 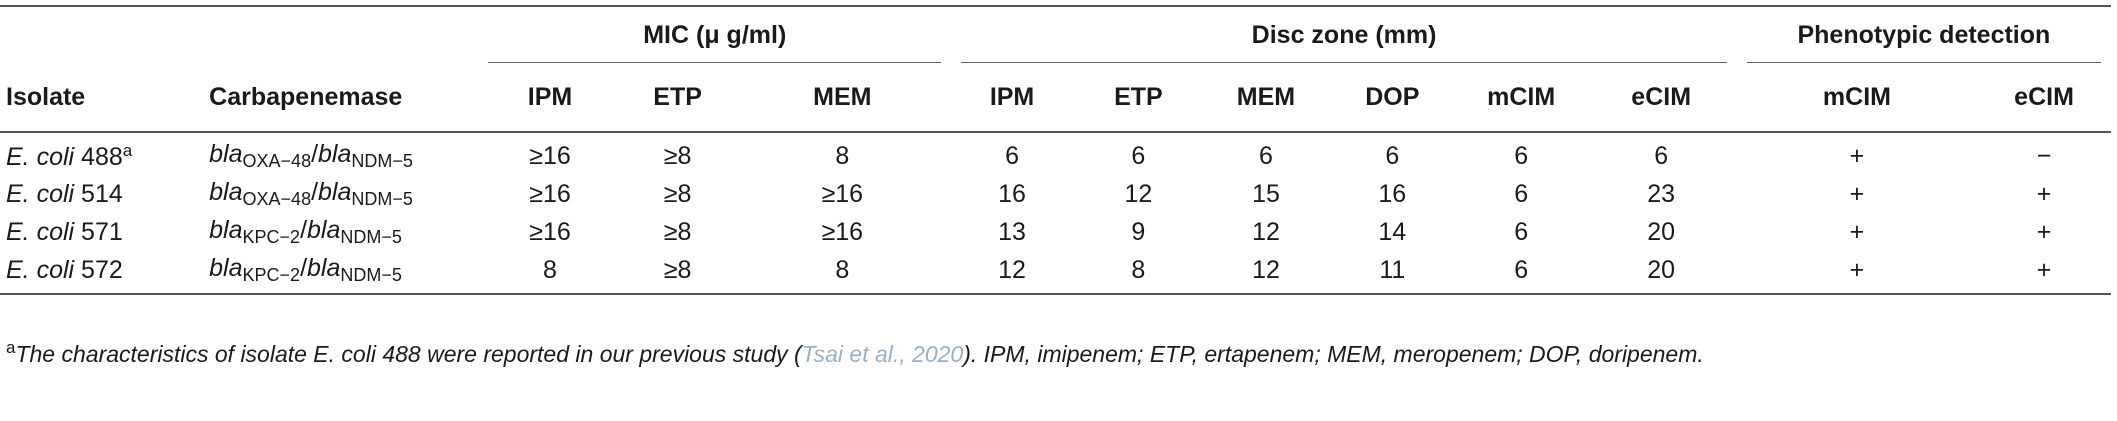 I want to click on header-disc-ecim: eCIM, so click(x=1661, y=96).